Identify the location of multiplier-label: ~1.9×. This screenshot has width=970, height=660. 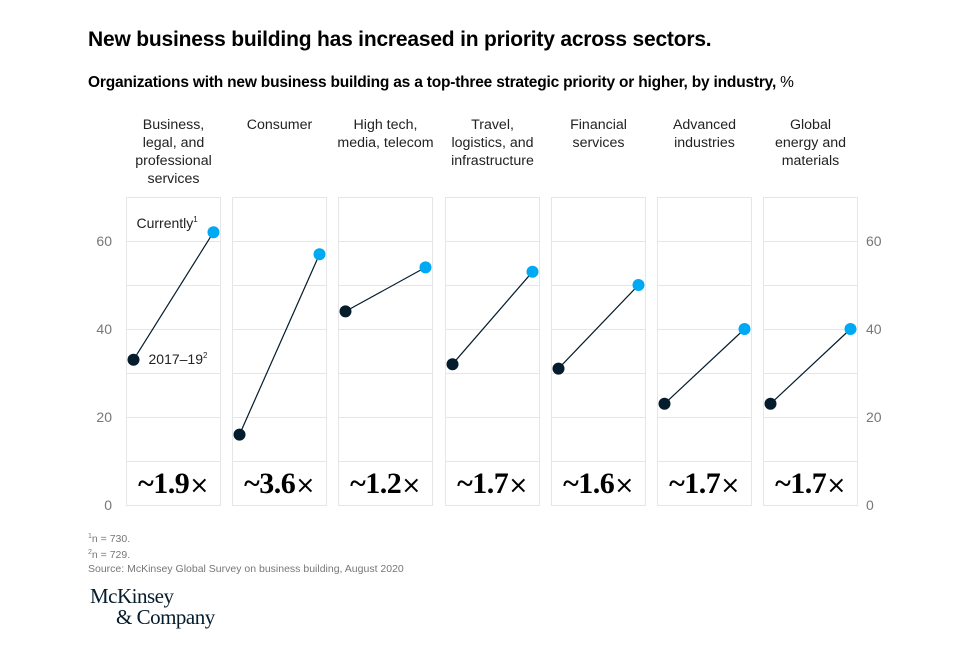
(174, 484).